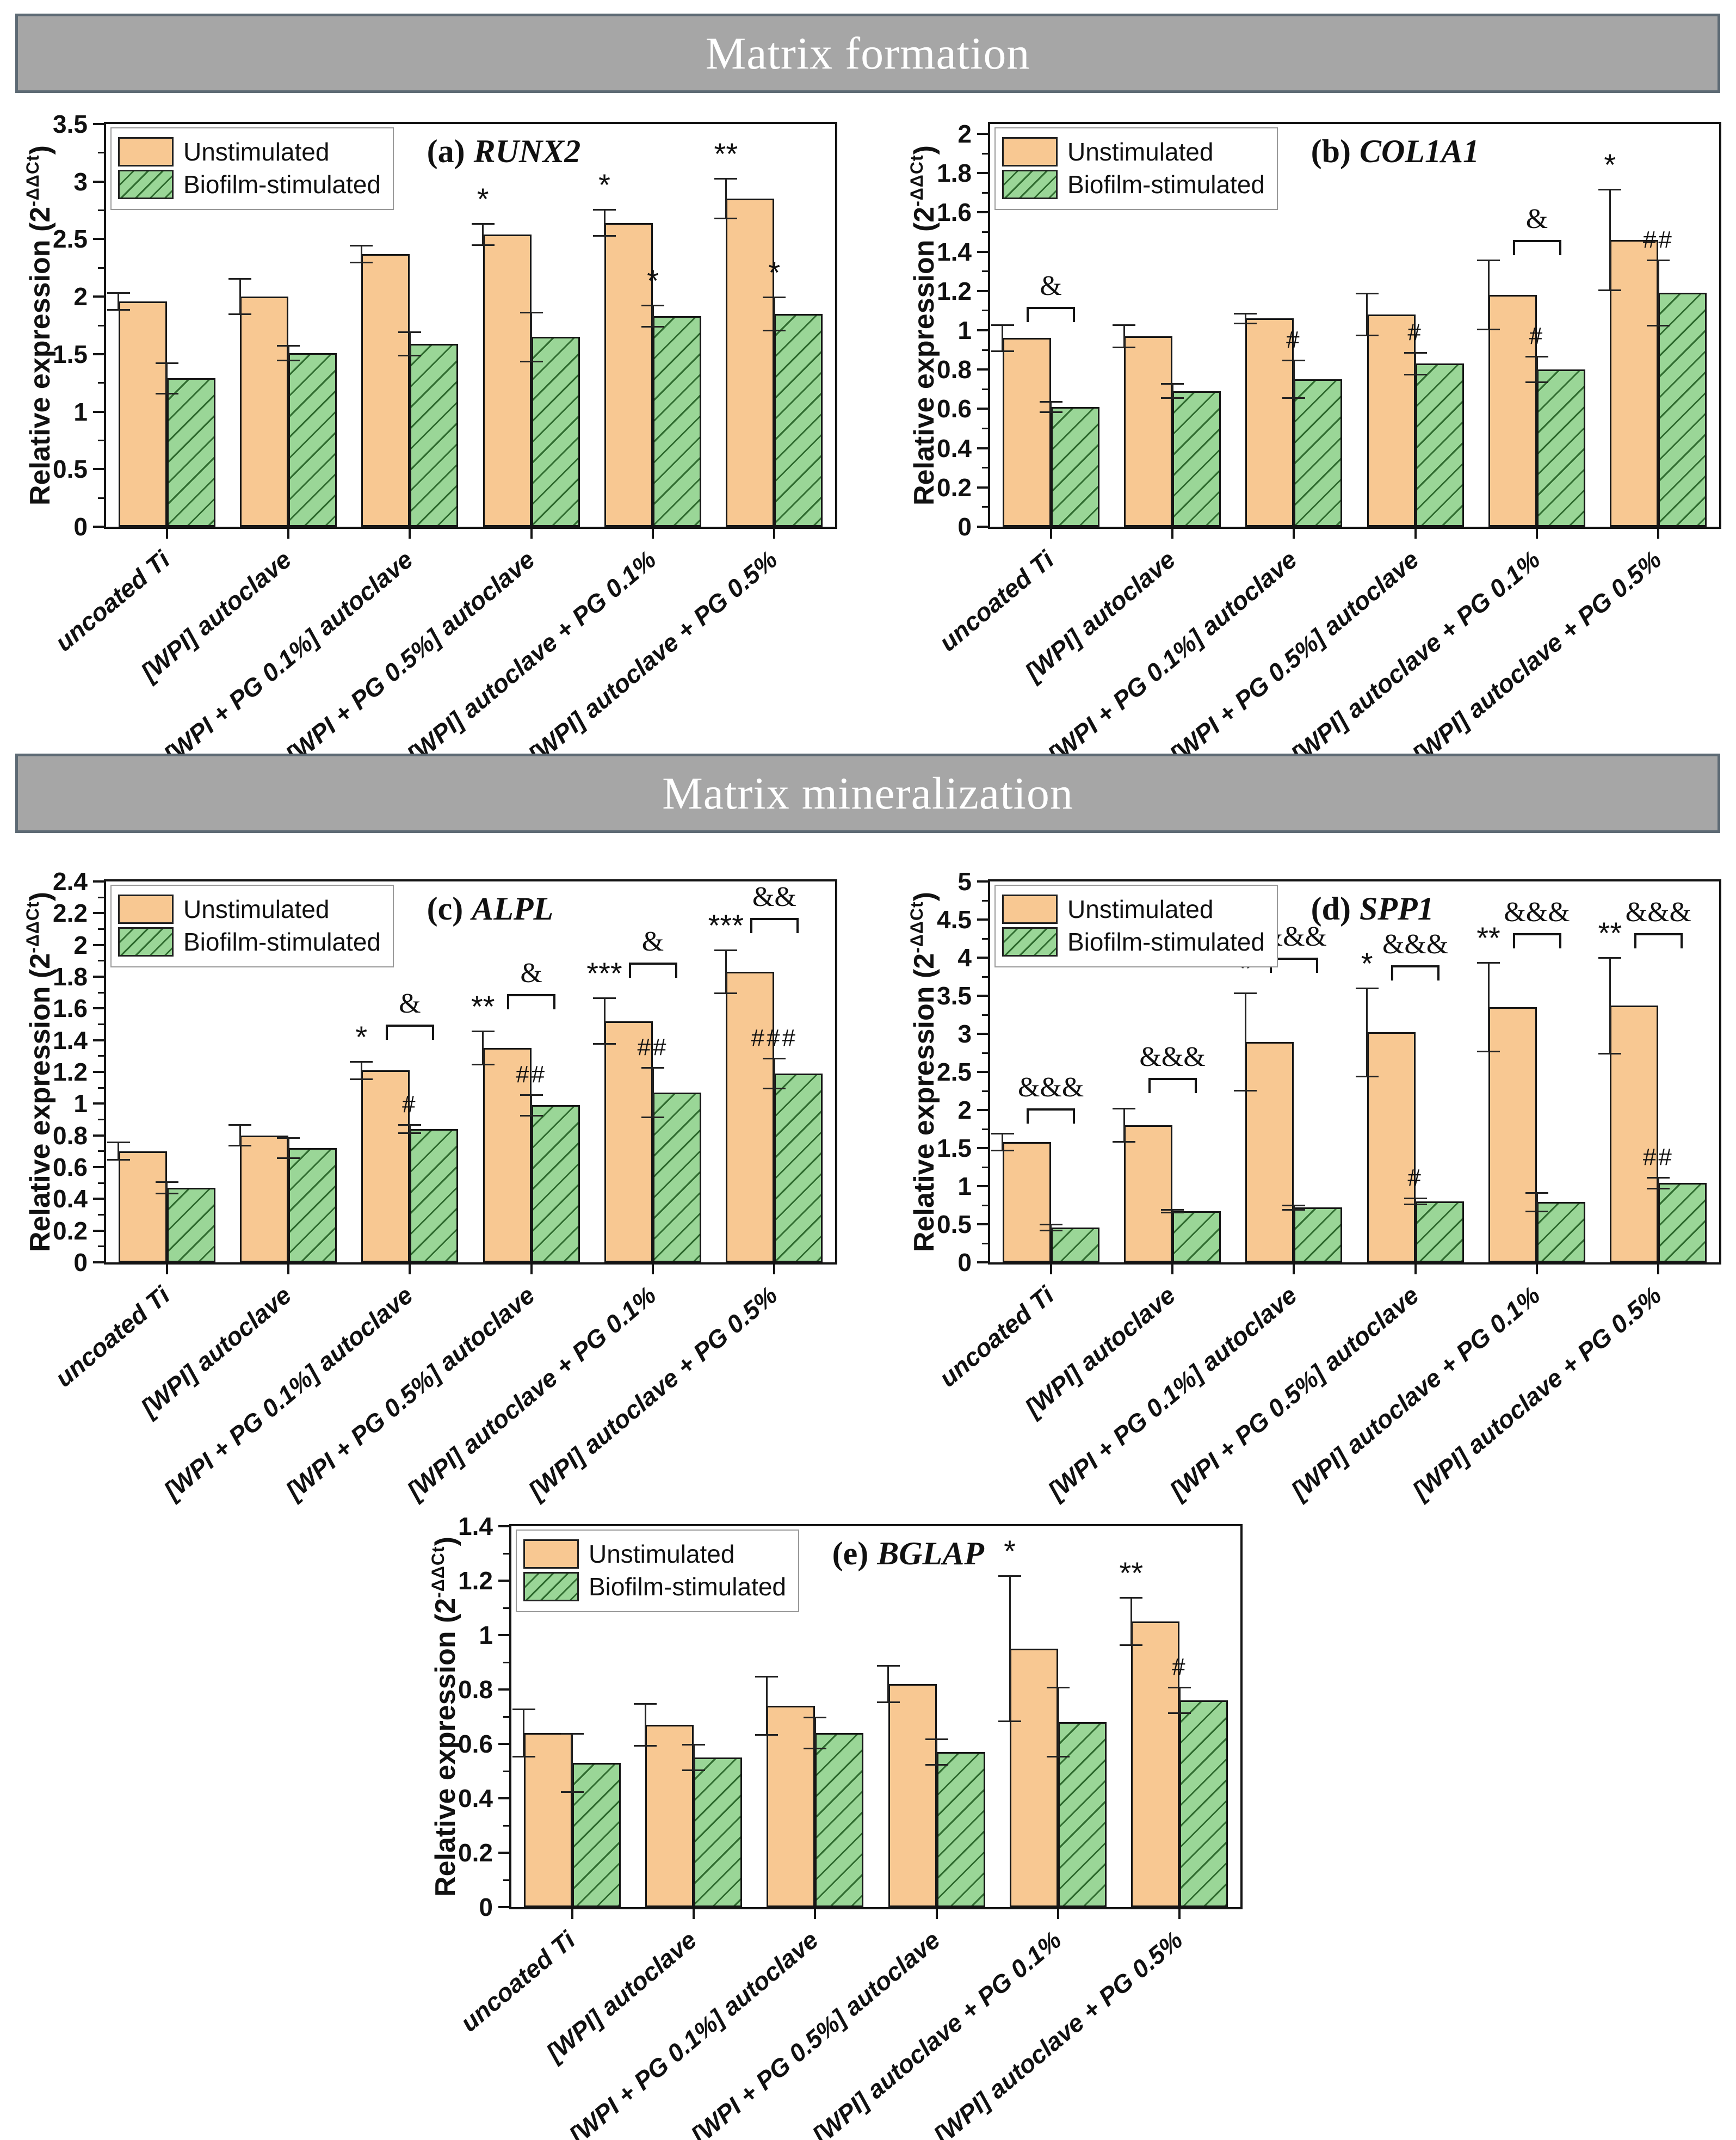  What do you see at coordinates (70, 977) in the screenshot?
I see `y-tick-label: 1.8` at bounding box center [70, 977].